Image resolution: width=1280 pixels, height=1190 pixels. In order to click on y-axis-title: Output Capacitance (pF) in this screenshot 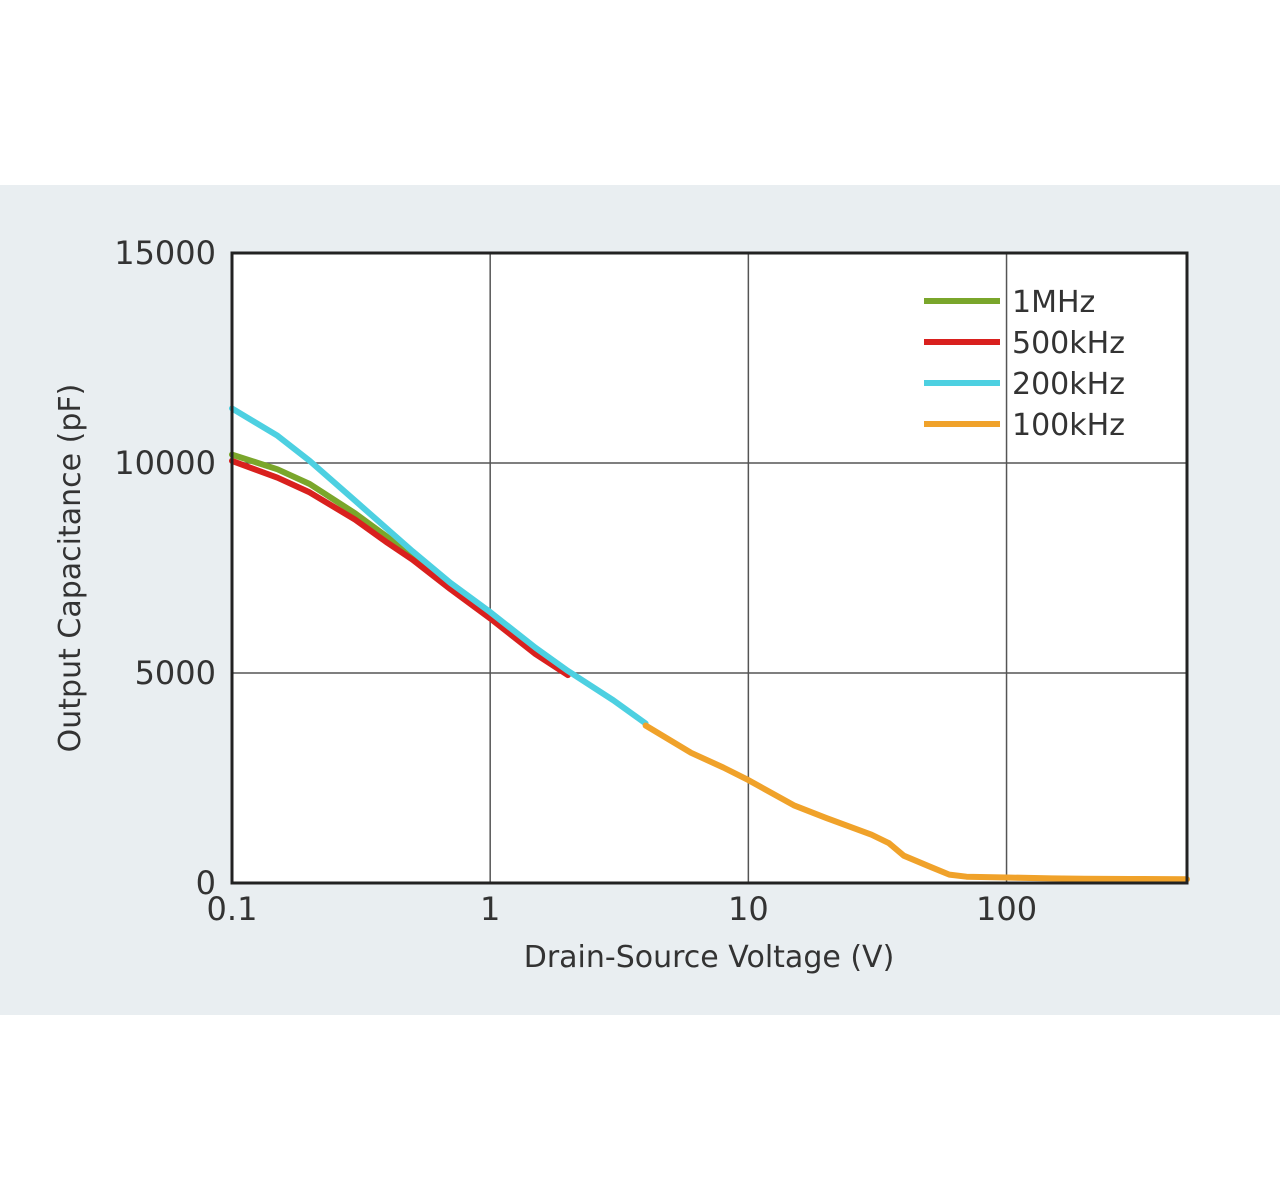, I will do `click(70, 568)`.